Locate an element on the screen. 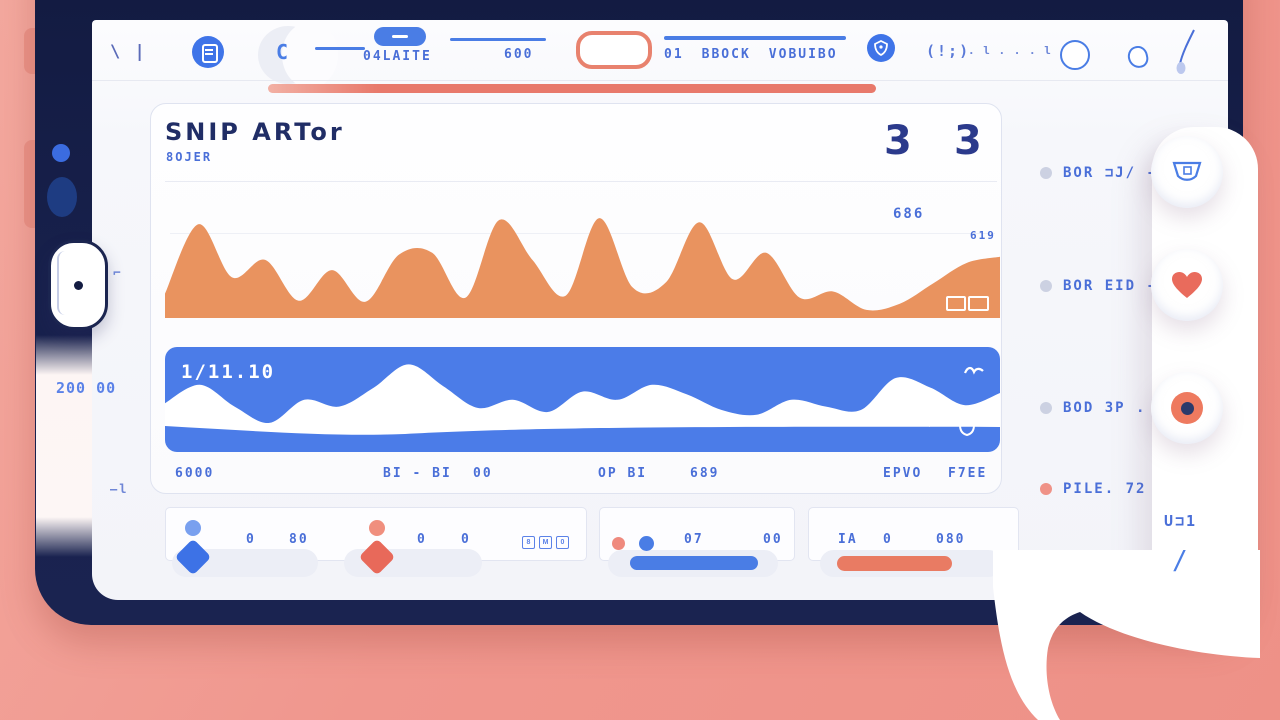 Image resolution: width=1280 pixels, height=720 pixels. side-button-dot is located at coordinates (78, 285).